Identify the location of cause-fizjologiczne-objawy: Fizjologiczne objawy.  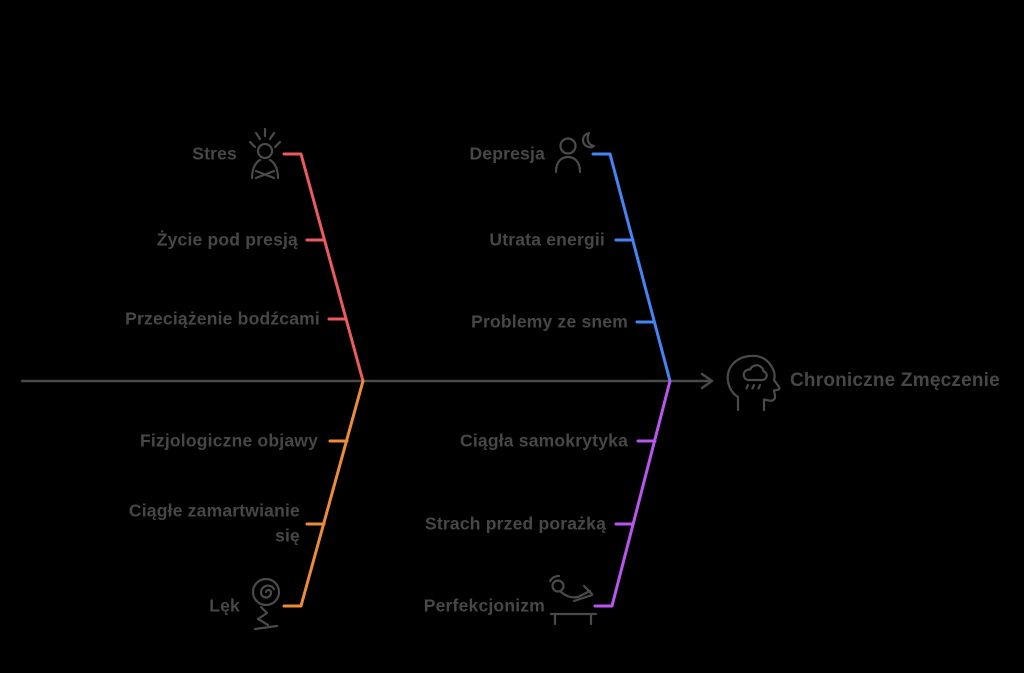
(228, 440).